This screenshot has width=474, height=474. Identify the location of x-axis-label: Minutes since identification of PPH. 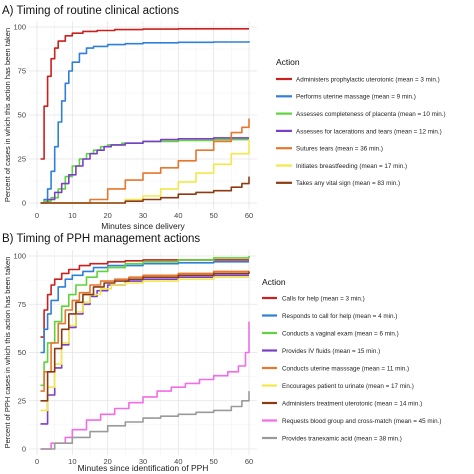
(143, 468).